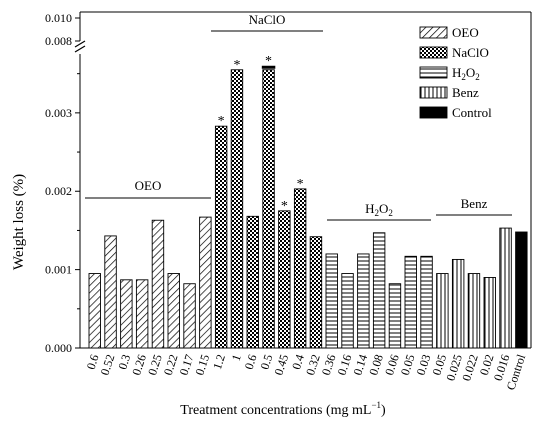  I want to click on bar-oeo-0.6, so click(94, 311).